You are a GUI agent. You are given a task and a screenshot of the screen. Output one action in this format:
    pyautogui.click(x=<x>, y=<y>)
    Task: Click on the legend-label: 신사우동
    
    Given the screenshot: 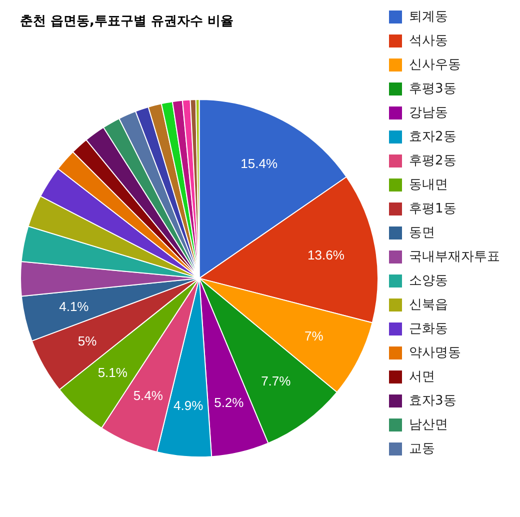 What is the action you would take?
    pyautogui.click(x=435, y=64)
    